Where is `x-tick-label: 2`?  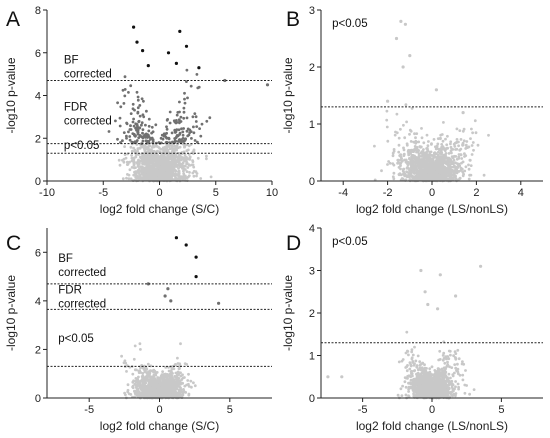 x-tick-label: 2 is located at coordinates (476, 193).